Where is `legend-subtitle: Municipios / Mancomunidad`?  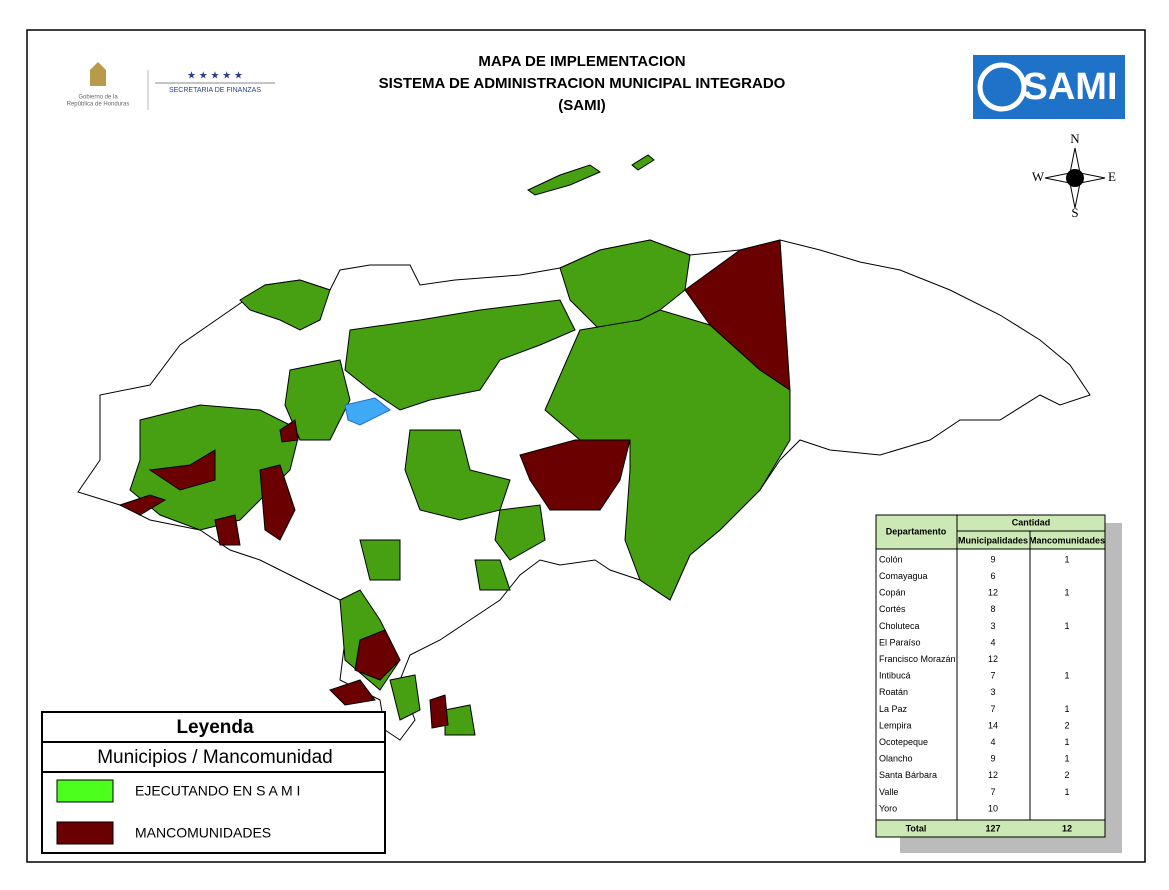 legend-subtitle: Municipios / Mancomunidad is located at coordinates (215, 757).